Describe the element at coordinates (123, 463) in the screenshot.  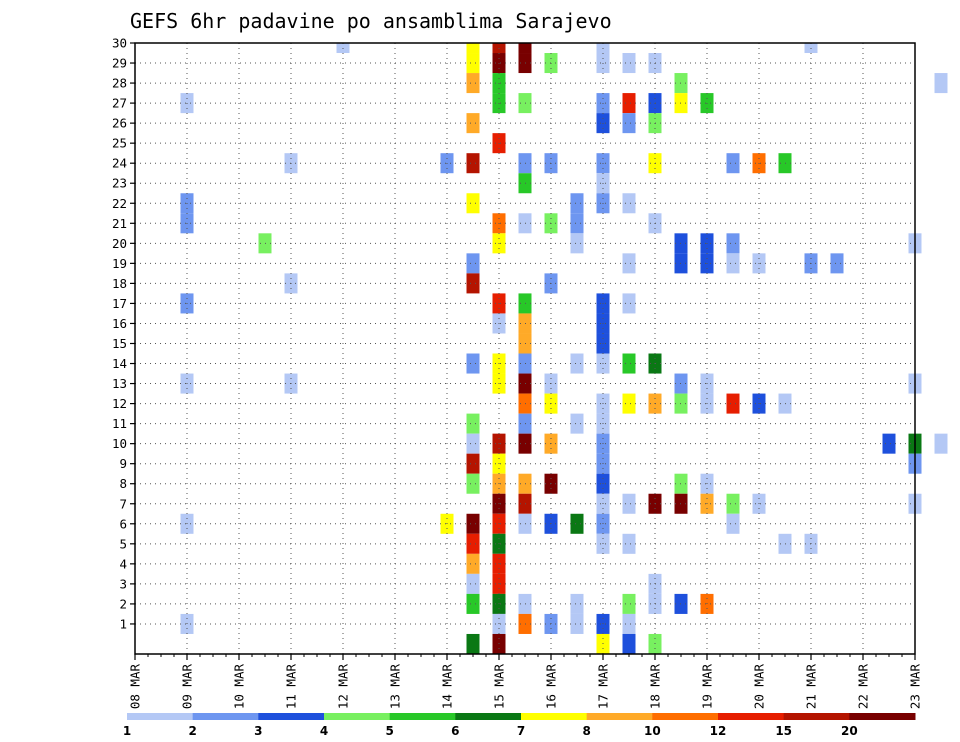
I see `y-tick-label: 9` at that location.